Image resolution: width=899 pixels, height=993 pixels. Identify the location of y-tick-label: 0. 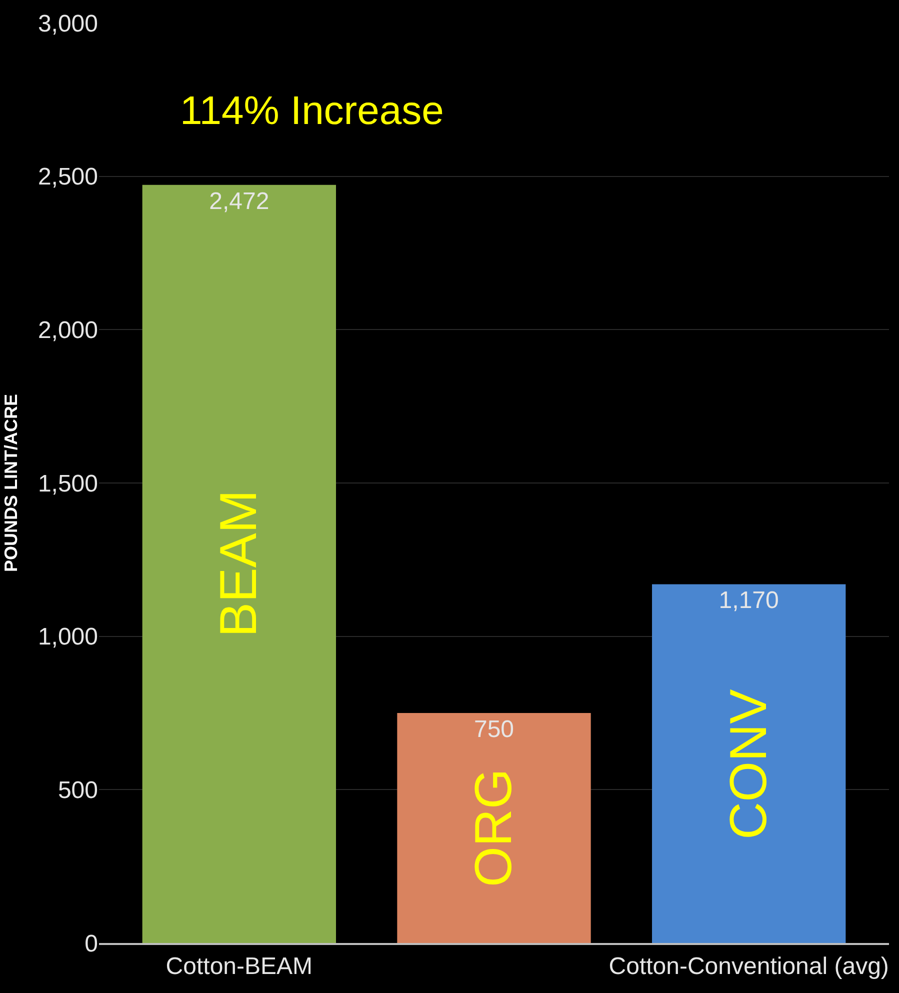
(91, 944).